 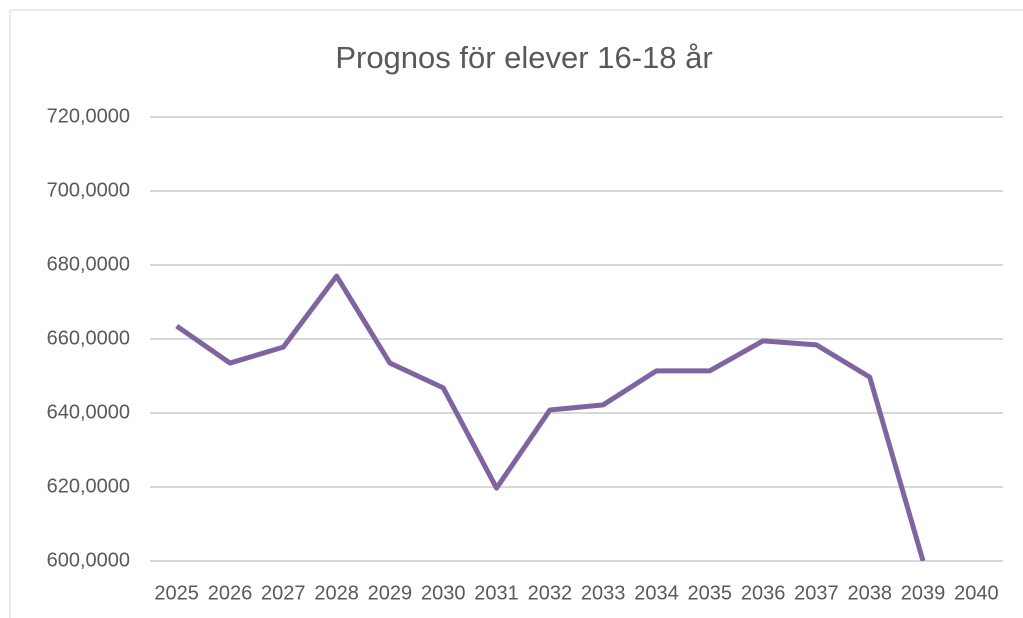 I want to click on x-tick-label: 2026, so click(x=230, y=593).